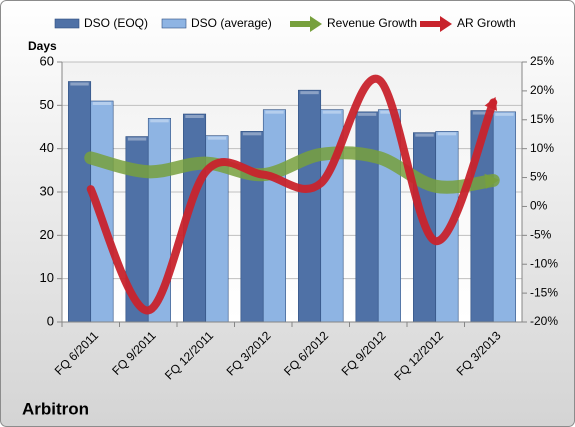  What do you see at coordinates (47, 147) in the screenshot?
I see `y-tick-label: 40` at bounding box center [47, 147].